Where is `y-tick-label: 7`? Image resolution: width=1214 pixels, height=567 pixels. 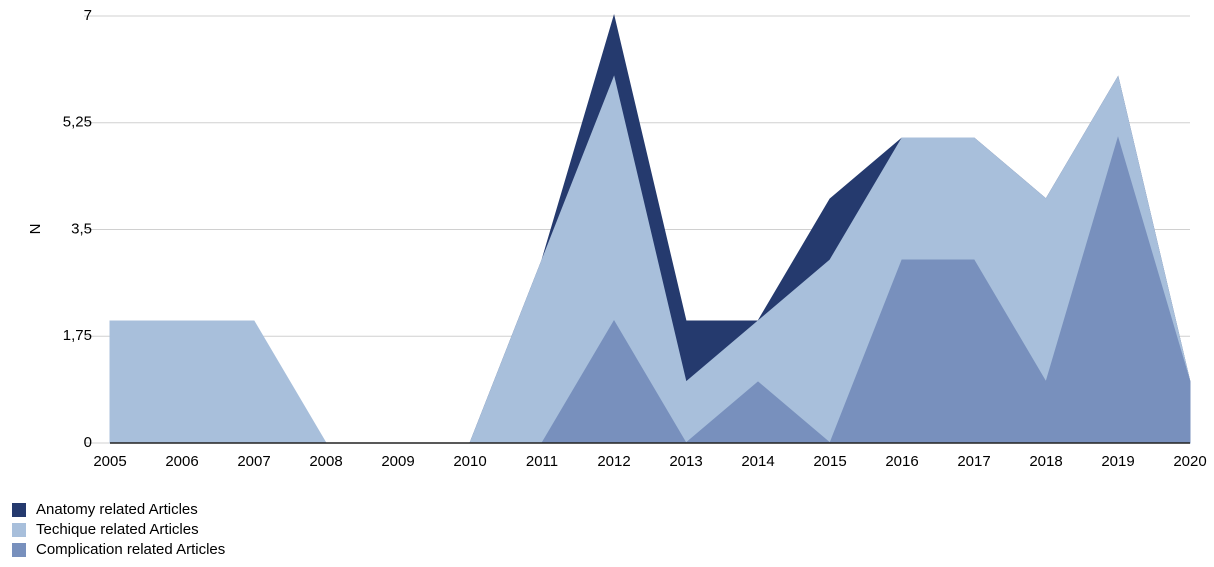
y-tick-label: 7 is located at coordinates (88, 15).